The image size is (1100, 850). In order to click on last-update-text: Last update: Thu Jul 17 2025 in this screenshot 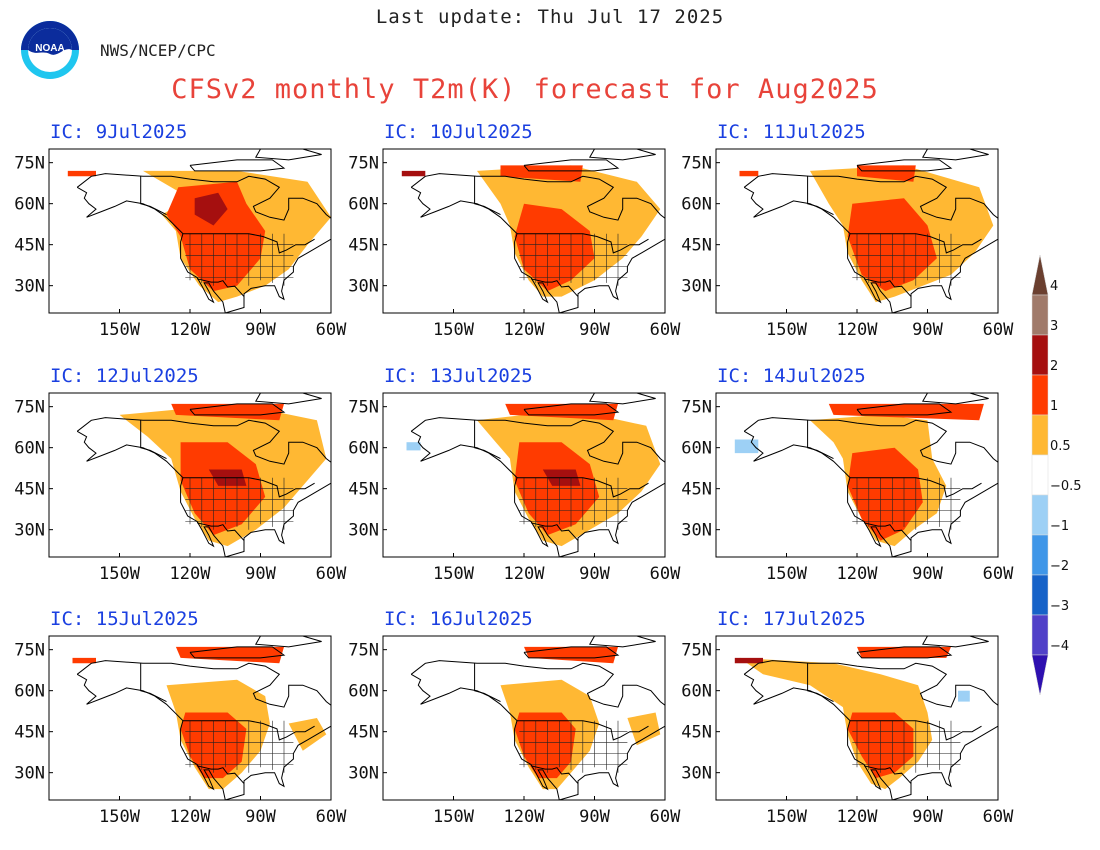, I will do `click(550, 17)`.